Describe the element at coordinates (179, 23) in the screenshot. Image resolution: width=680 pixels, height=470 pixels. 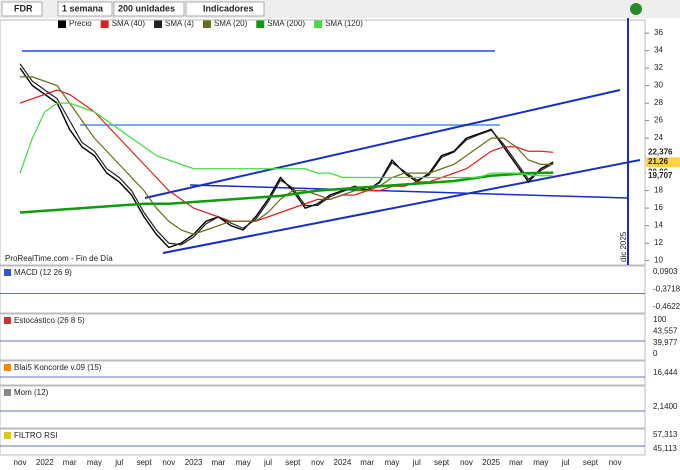
I see `legend-label: SMA (4)` at that location.